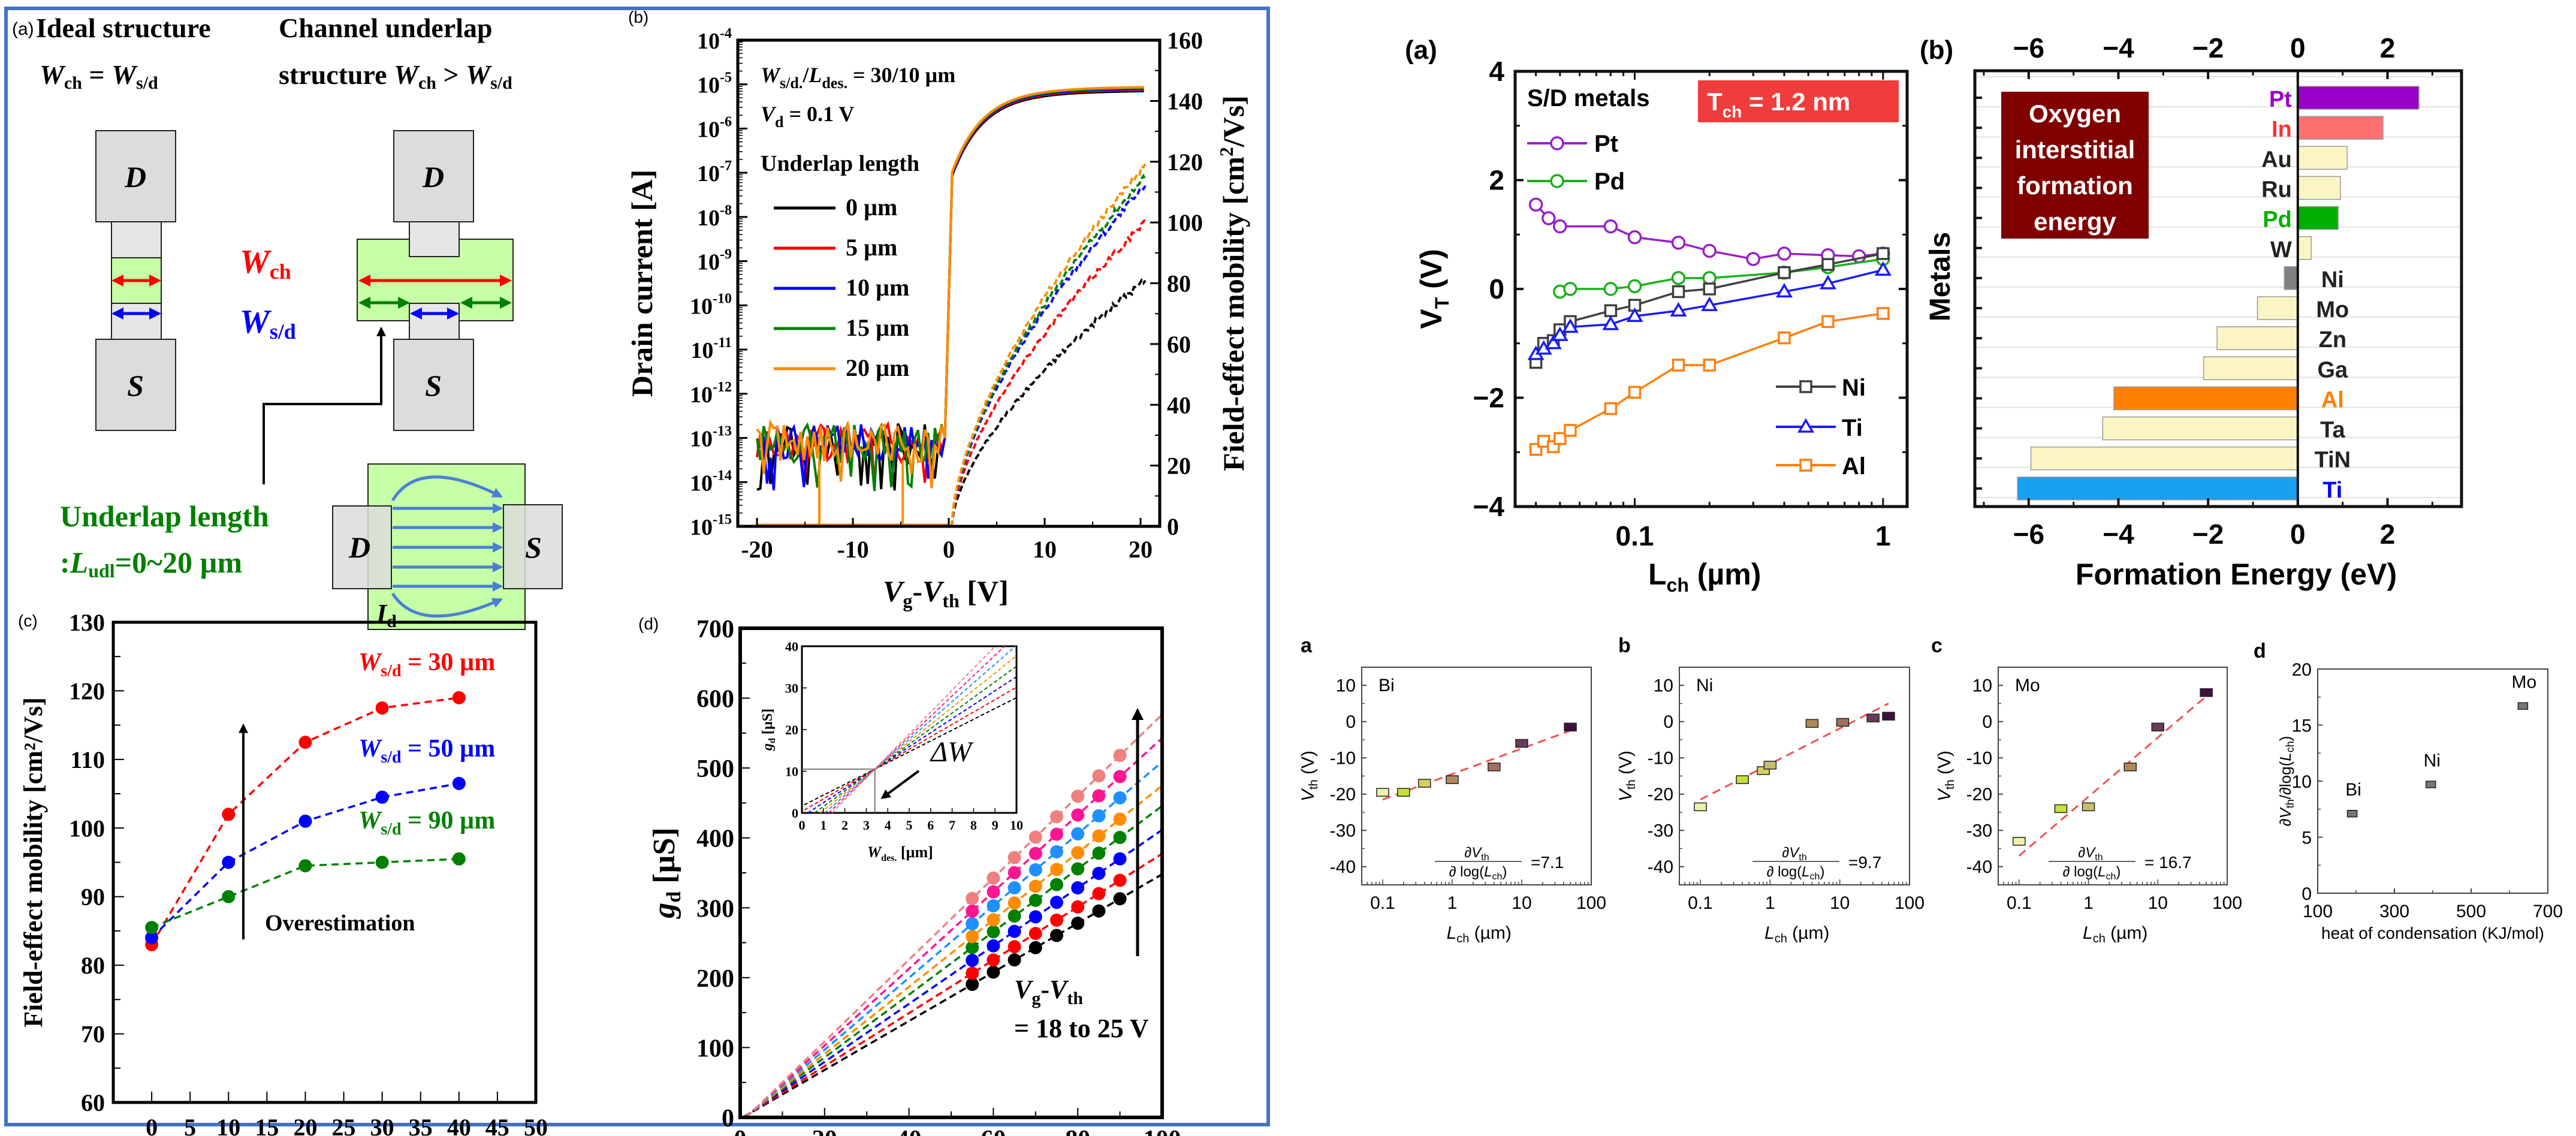 This screenshot has width=2576, height=1136. I want to click on range-value: =0~20 µm, so click(178, 562).